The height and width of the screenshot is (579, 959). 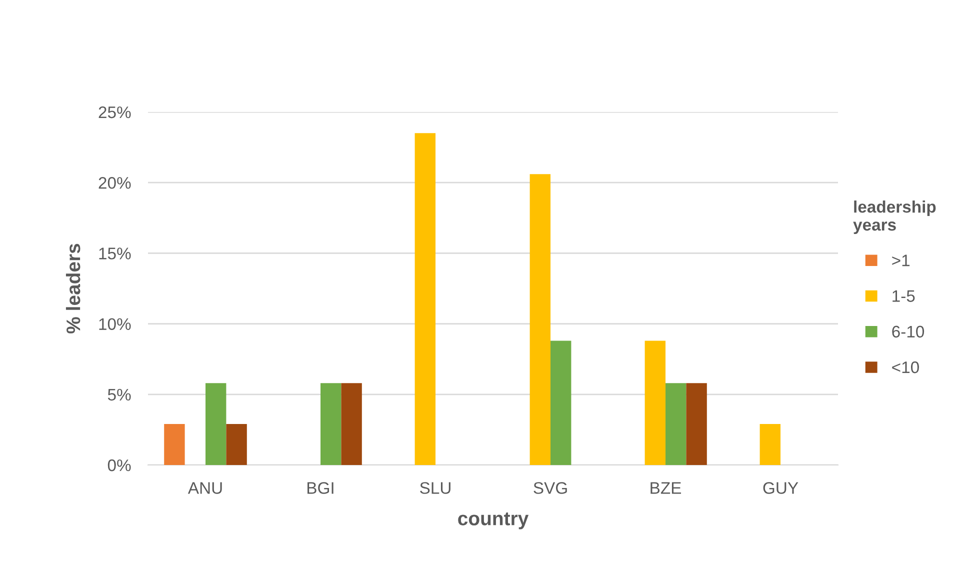 I want to click on y-tick-label: 25%, so click(x=114, y=112).